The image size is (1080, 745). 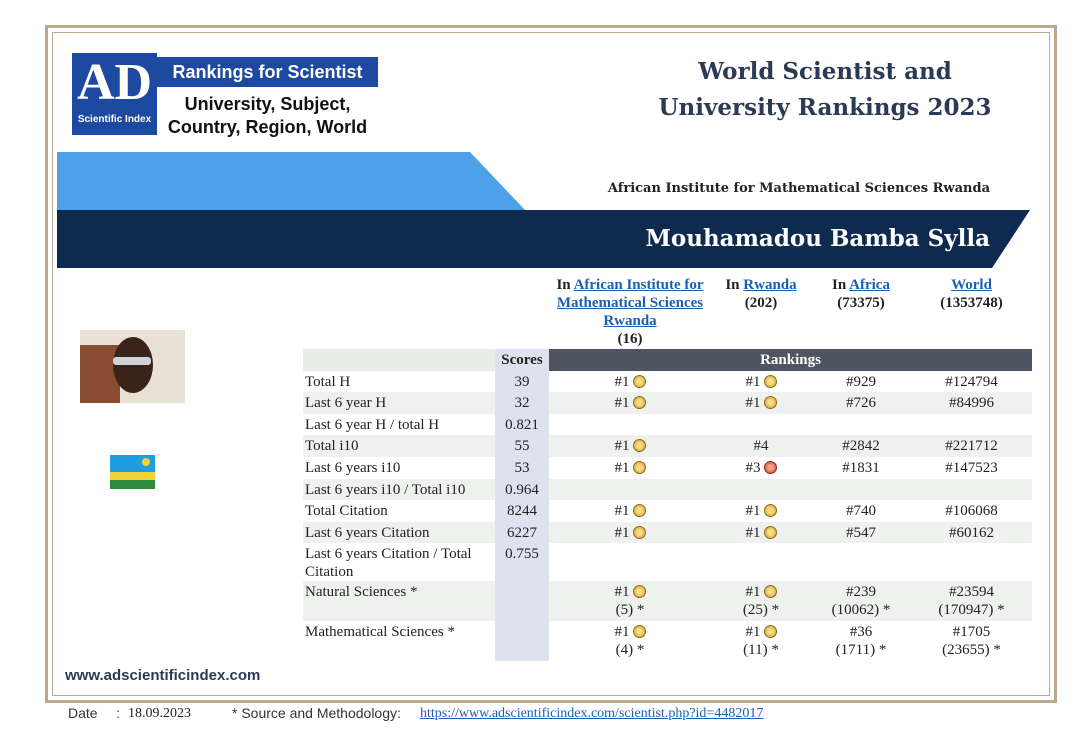 I want to click on row-label: Last 6 years Citation, so click(x=367, y=532).